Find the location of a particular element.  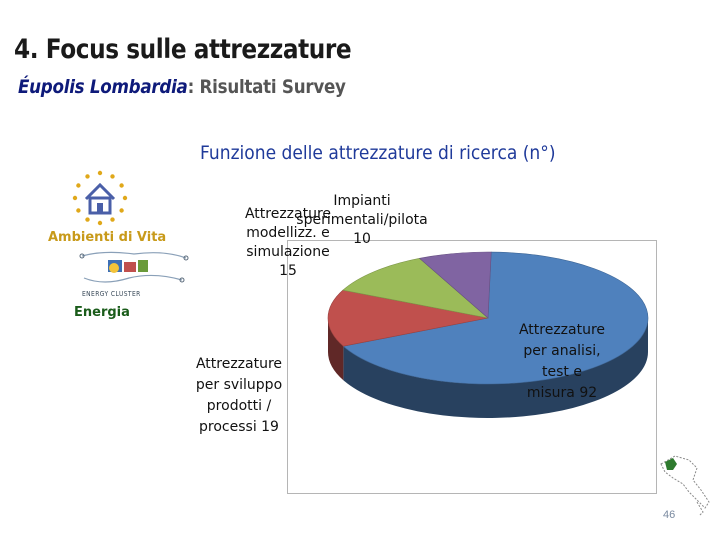

italy-map-icon is located at coordinates (685, 486).